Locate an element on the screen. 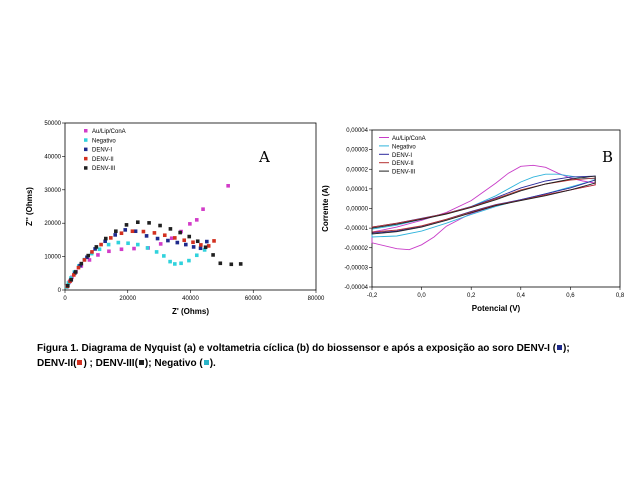 This screenshot has width=640, height=480. legend-label: DENV-III is located at coordinates (104, 169).